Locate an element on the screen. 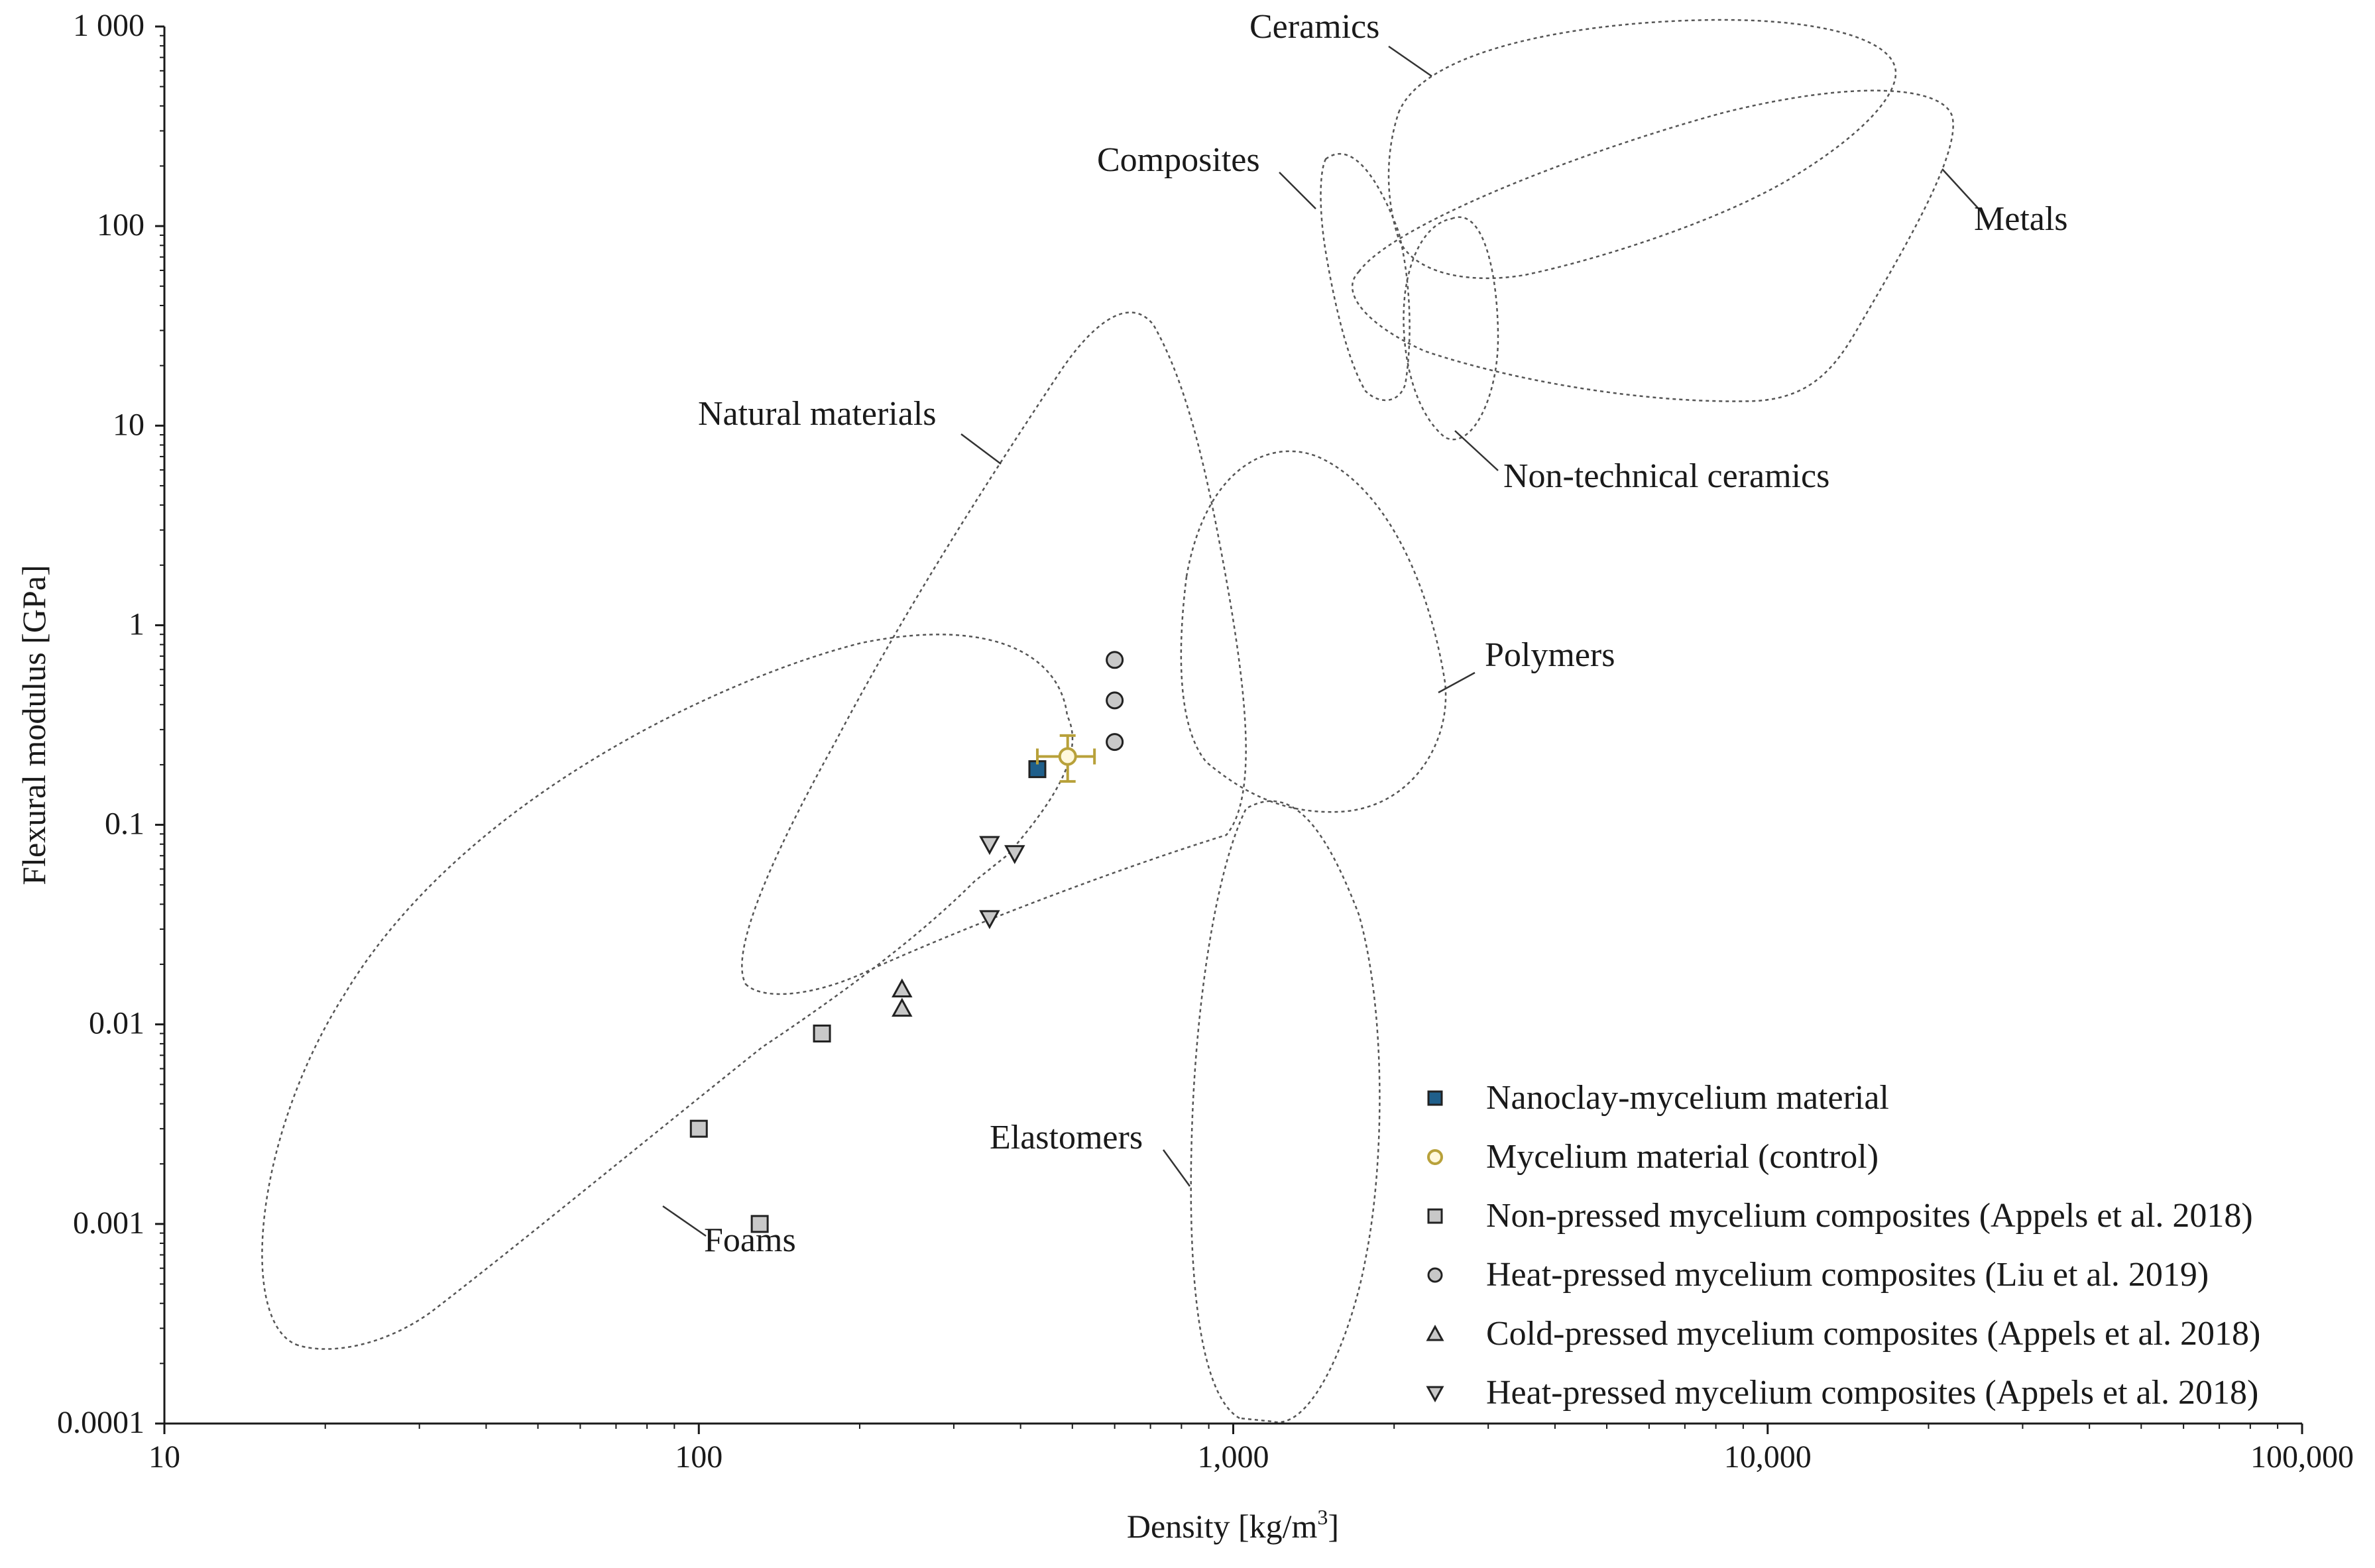 The image size is (2375, 1568). y-axis-ticks: 0.0001 0.001 0.01 0.1 1 10 100 1 000 is located at coordinates (110, 724).